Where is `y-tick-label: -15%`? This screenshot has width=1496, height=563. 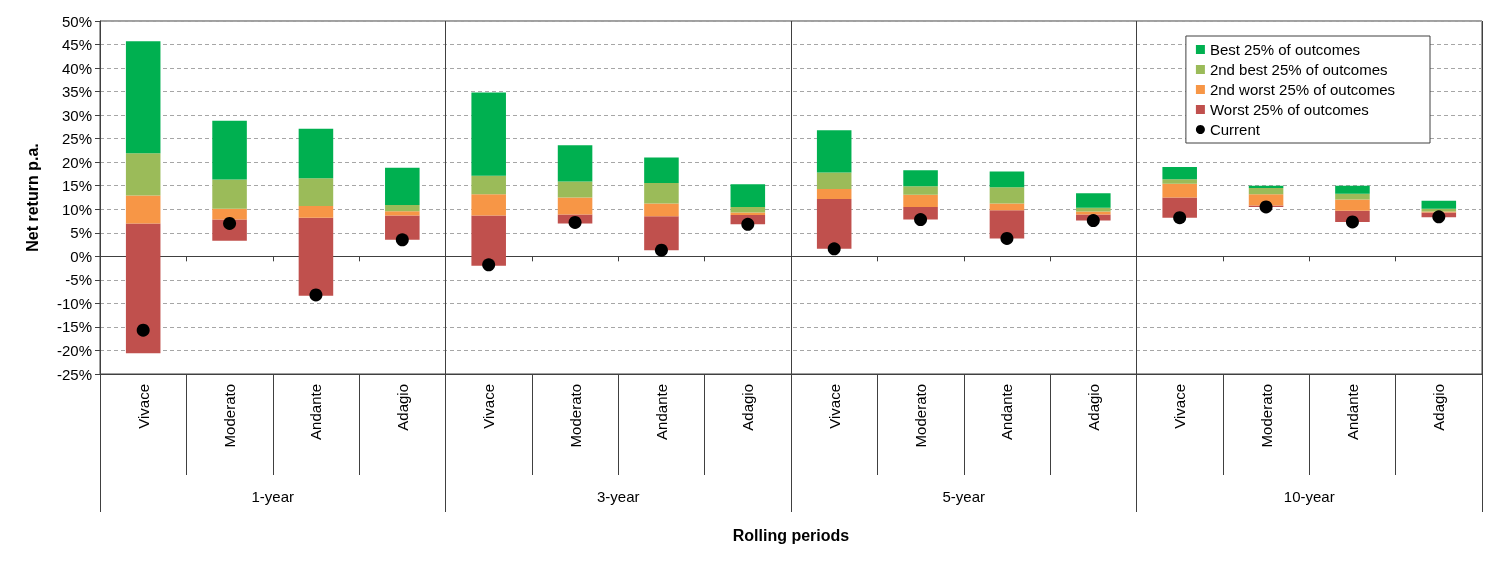 y-tick-label: -15% is located at coordinates (74, 327).